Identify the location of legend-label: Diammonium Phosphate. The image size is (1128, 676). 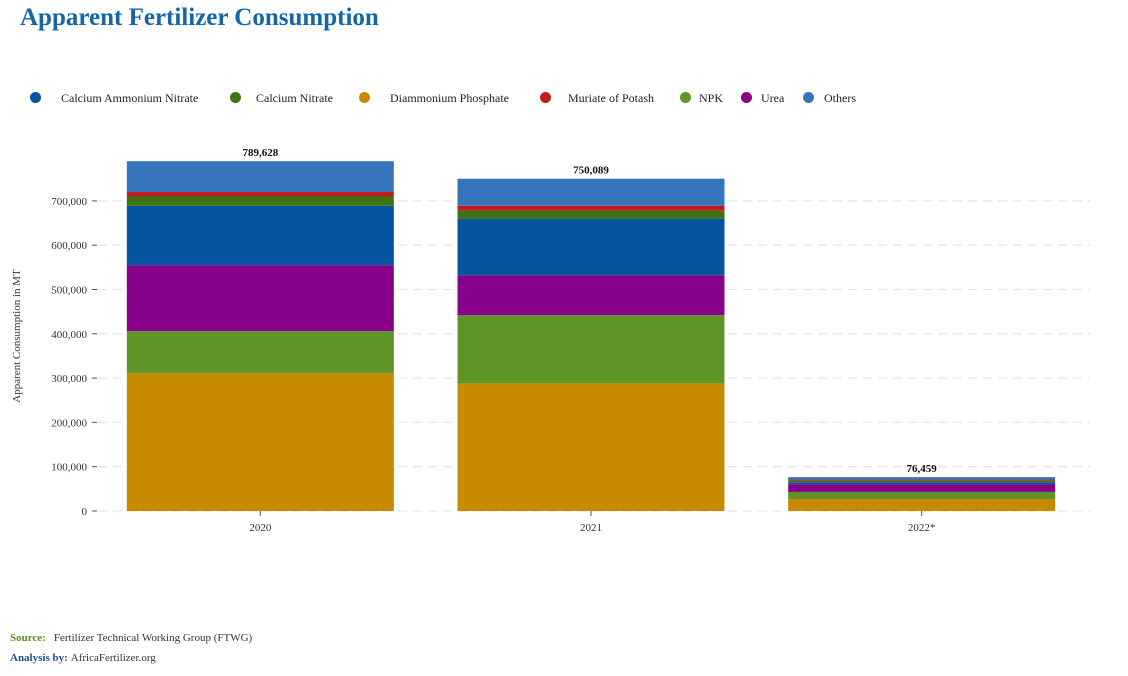
(449, 98).